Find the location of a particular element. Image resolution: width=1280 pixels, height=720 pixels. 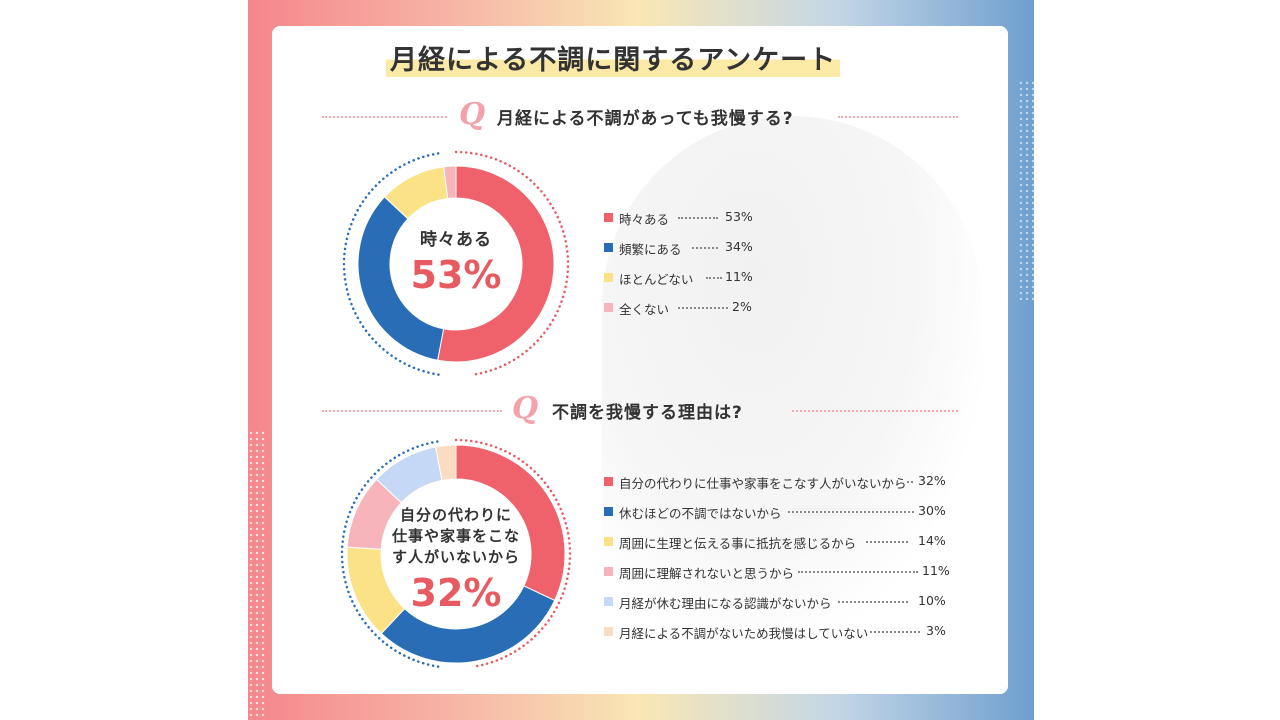

legend-item: 全くない 2% is located at coordinates (679, 313).